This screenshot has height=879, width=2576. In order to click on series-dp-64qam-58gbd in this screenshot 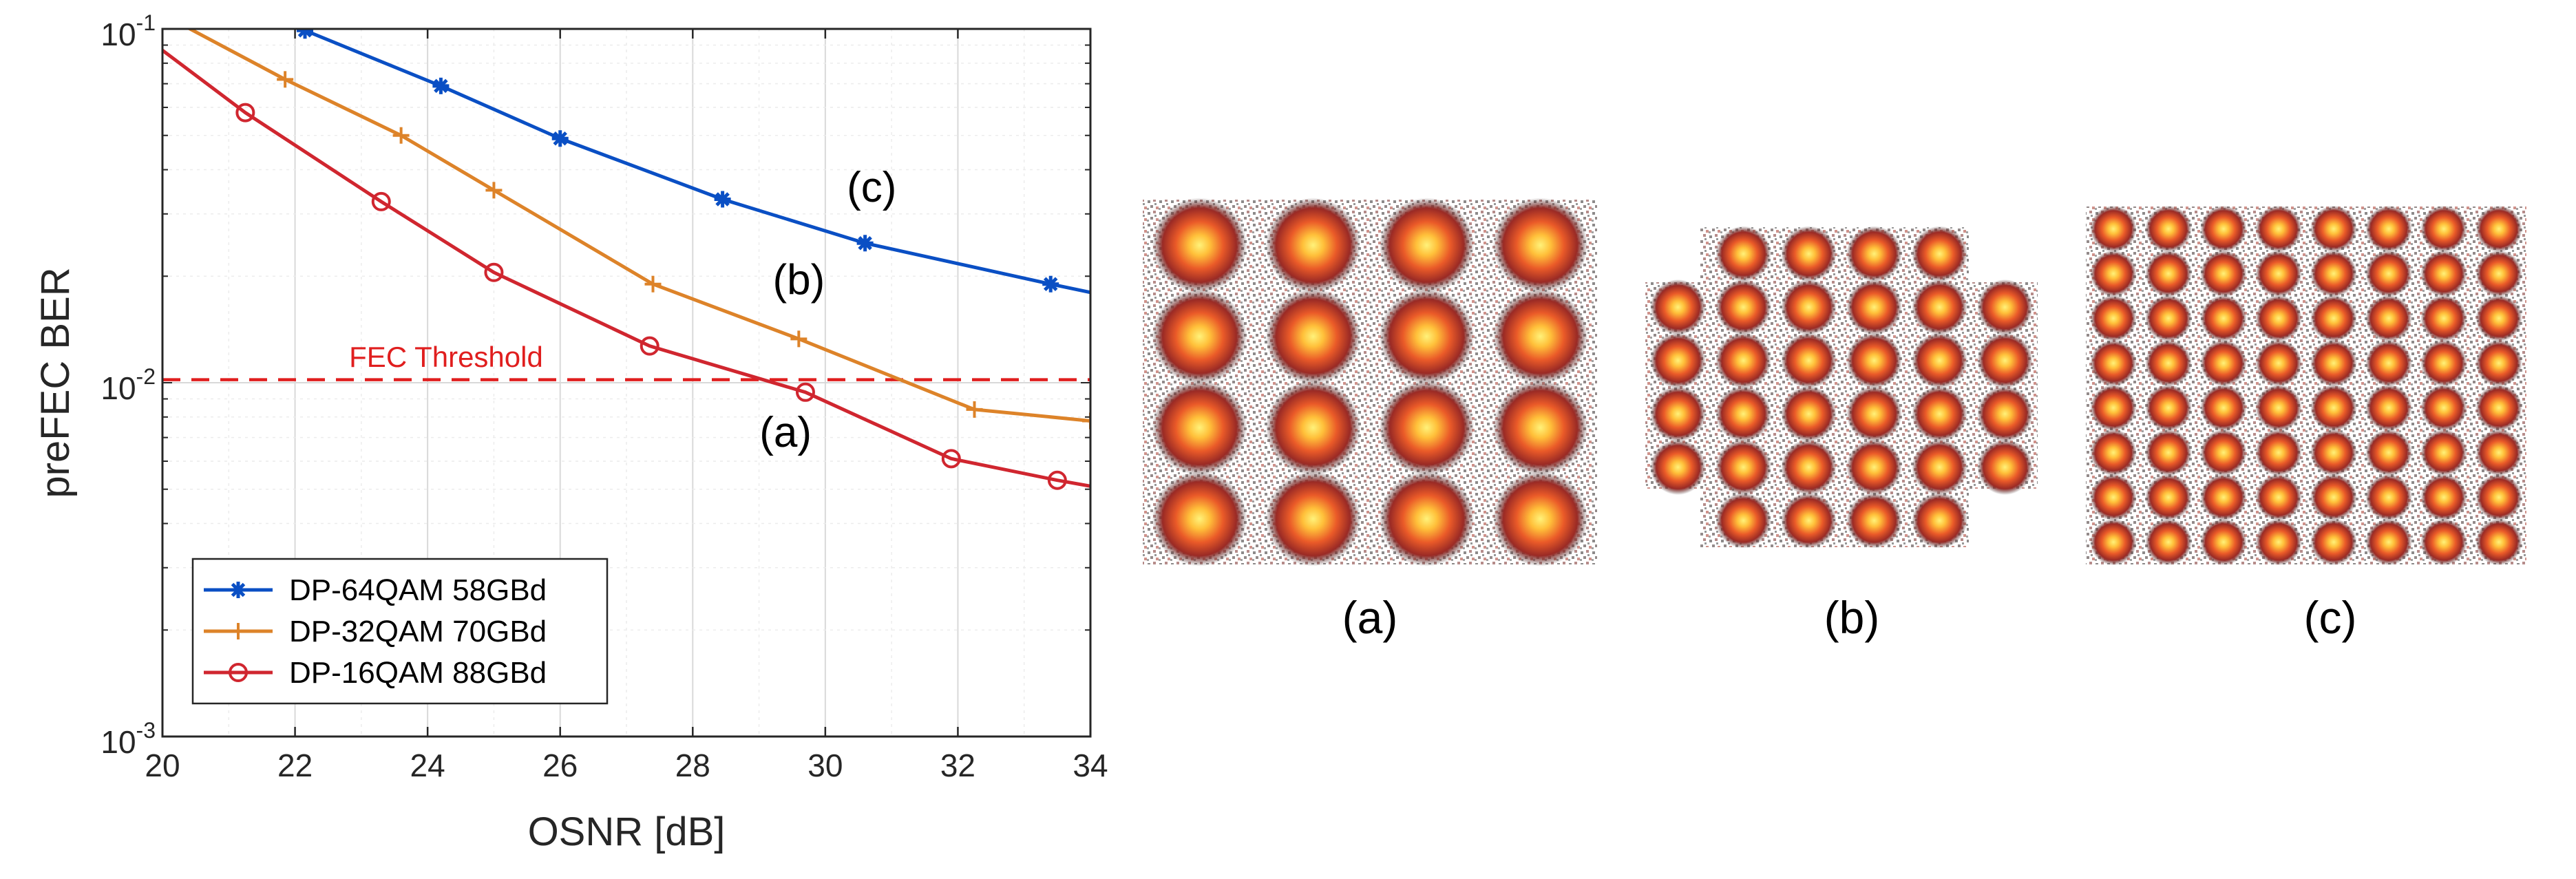, I will do `click(694, 162)`.